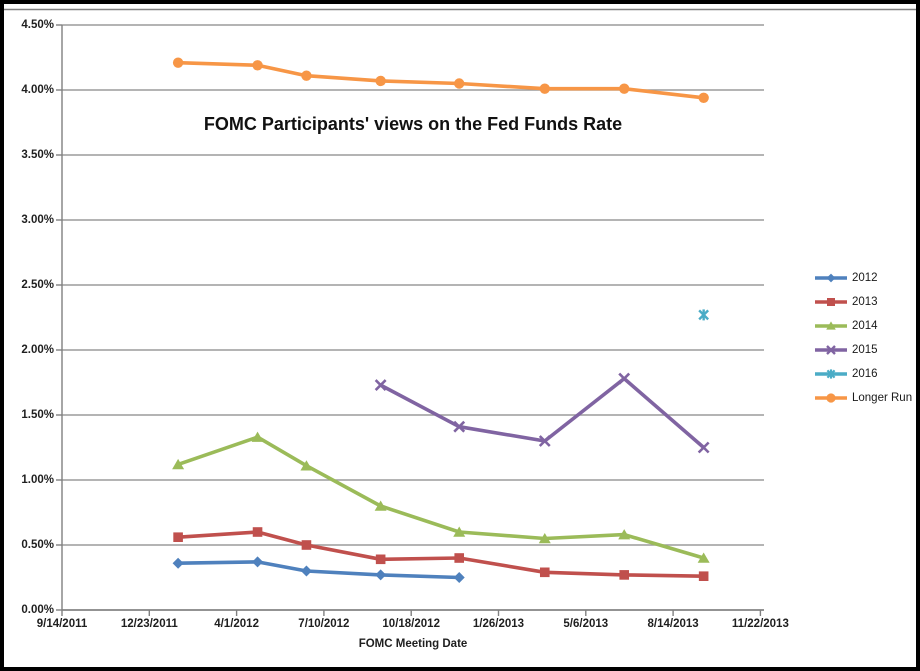  I want to click on legend-item-2015: 2015, so click(865, 350).